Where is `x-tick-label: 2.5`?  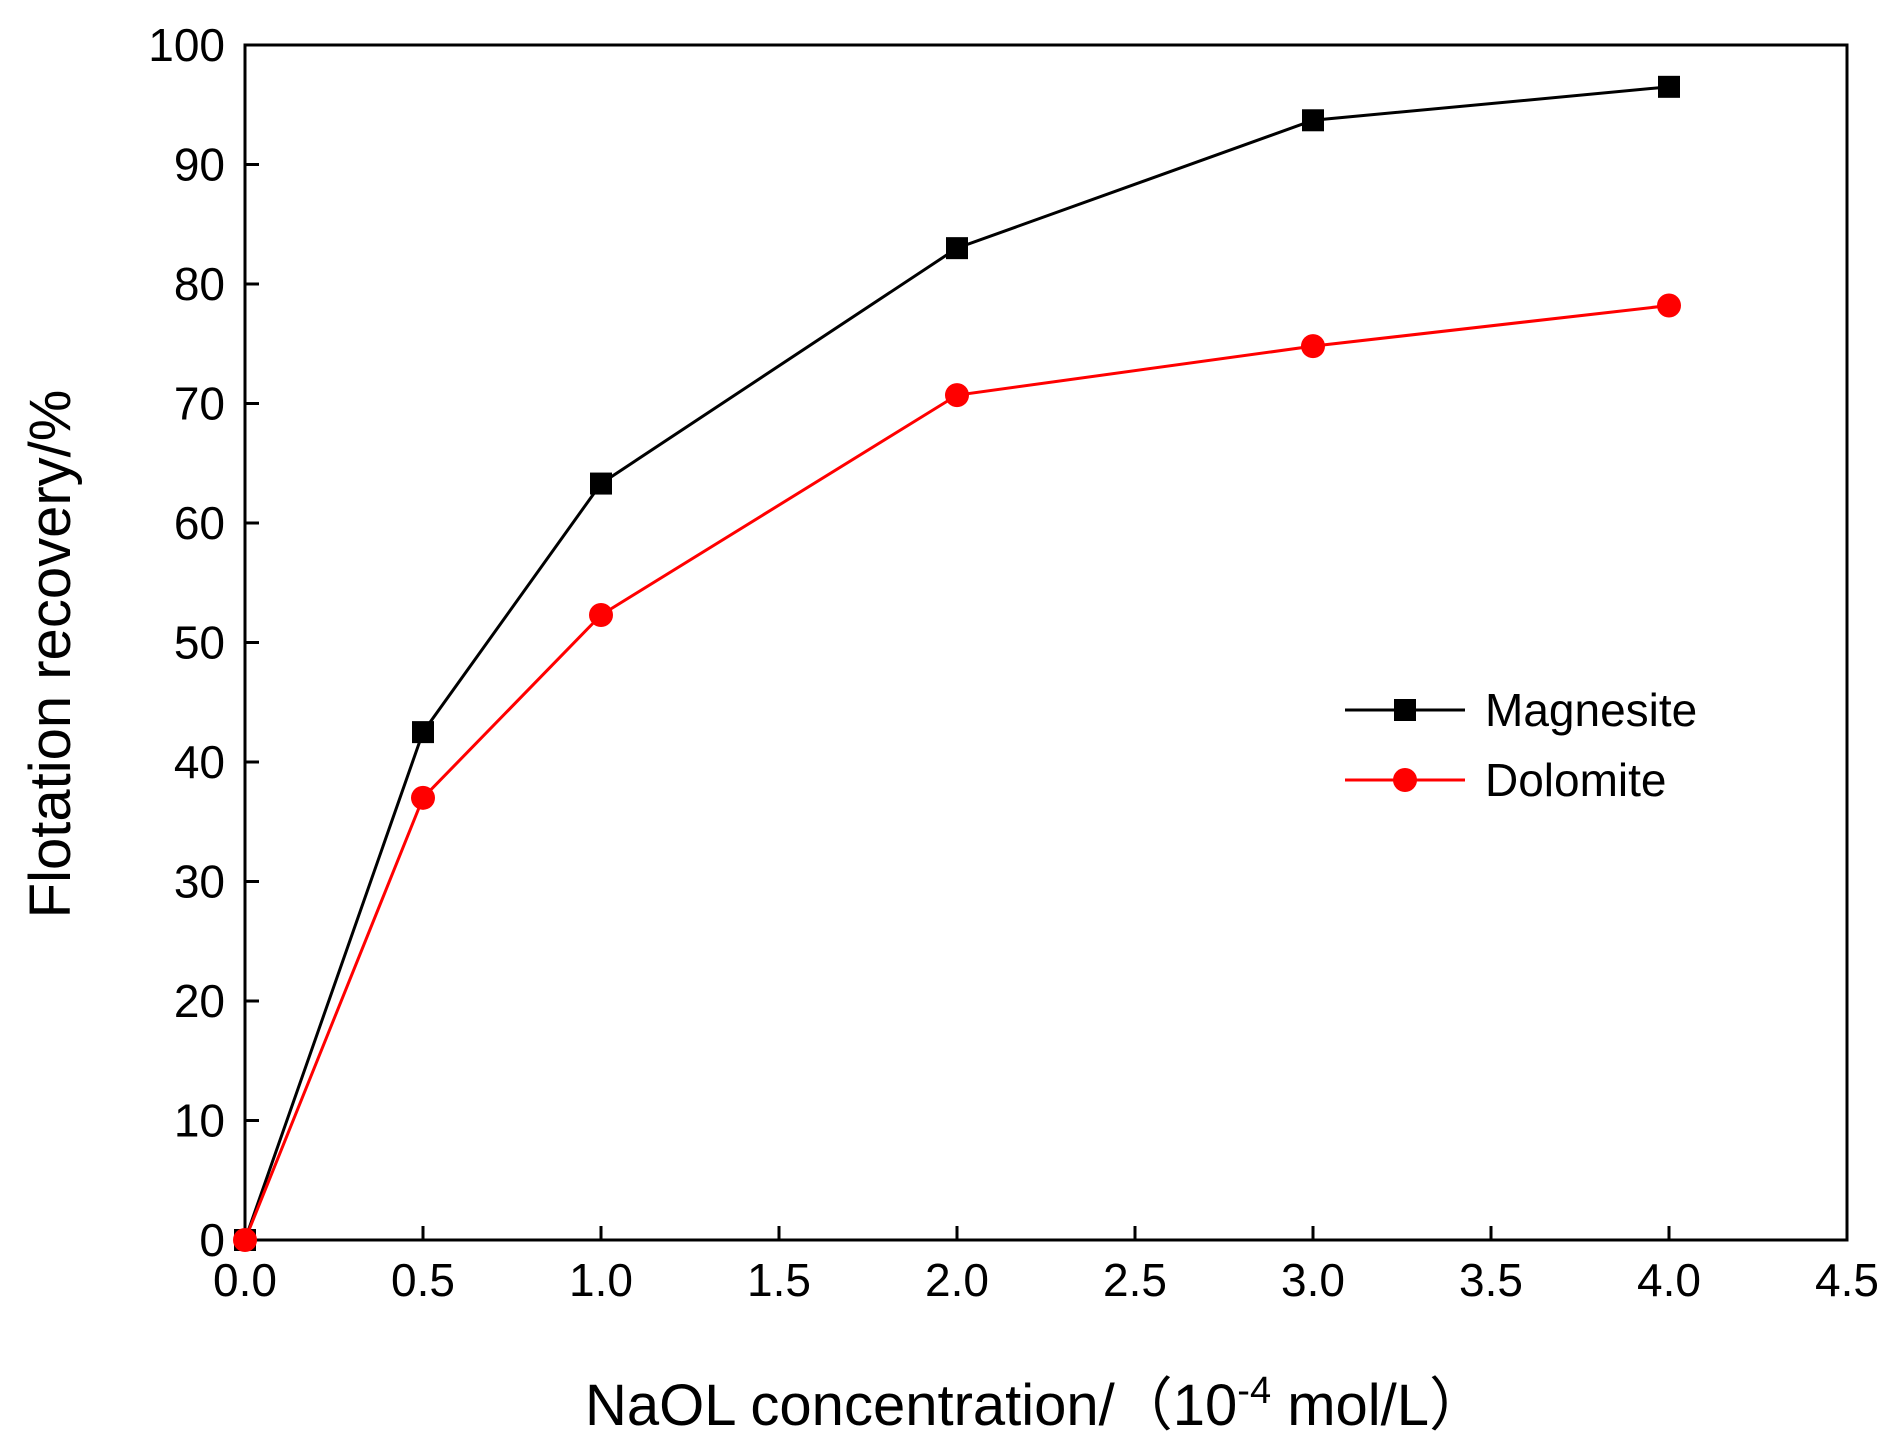 x-tick-label: 2.5 is located at coordinates (1135, 1280).